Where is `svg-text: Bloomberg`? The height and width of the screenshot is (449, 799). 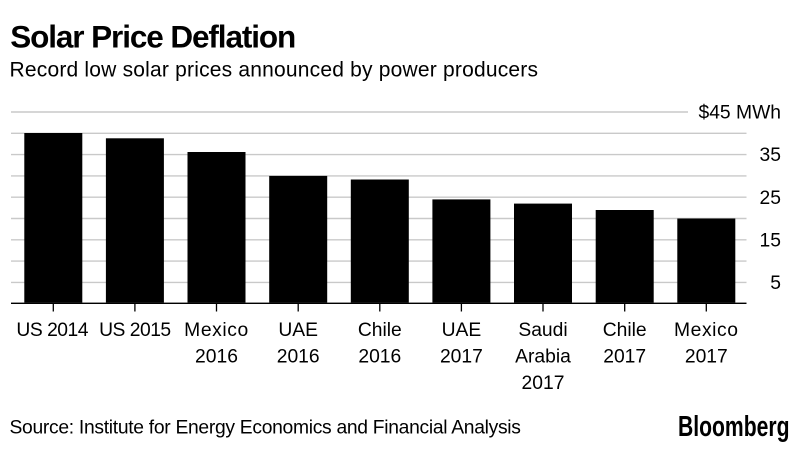
svg-text: Bloomberg is located at coordinates (734, 427).